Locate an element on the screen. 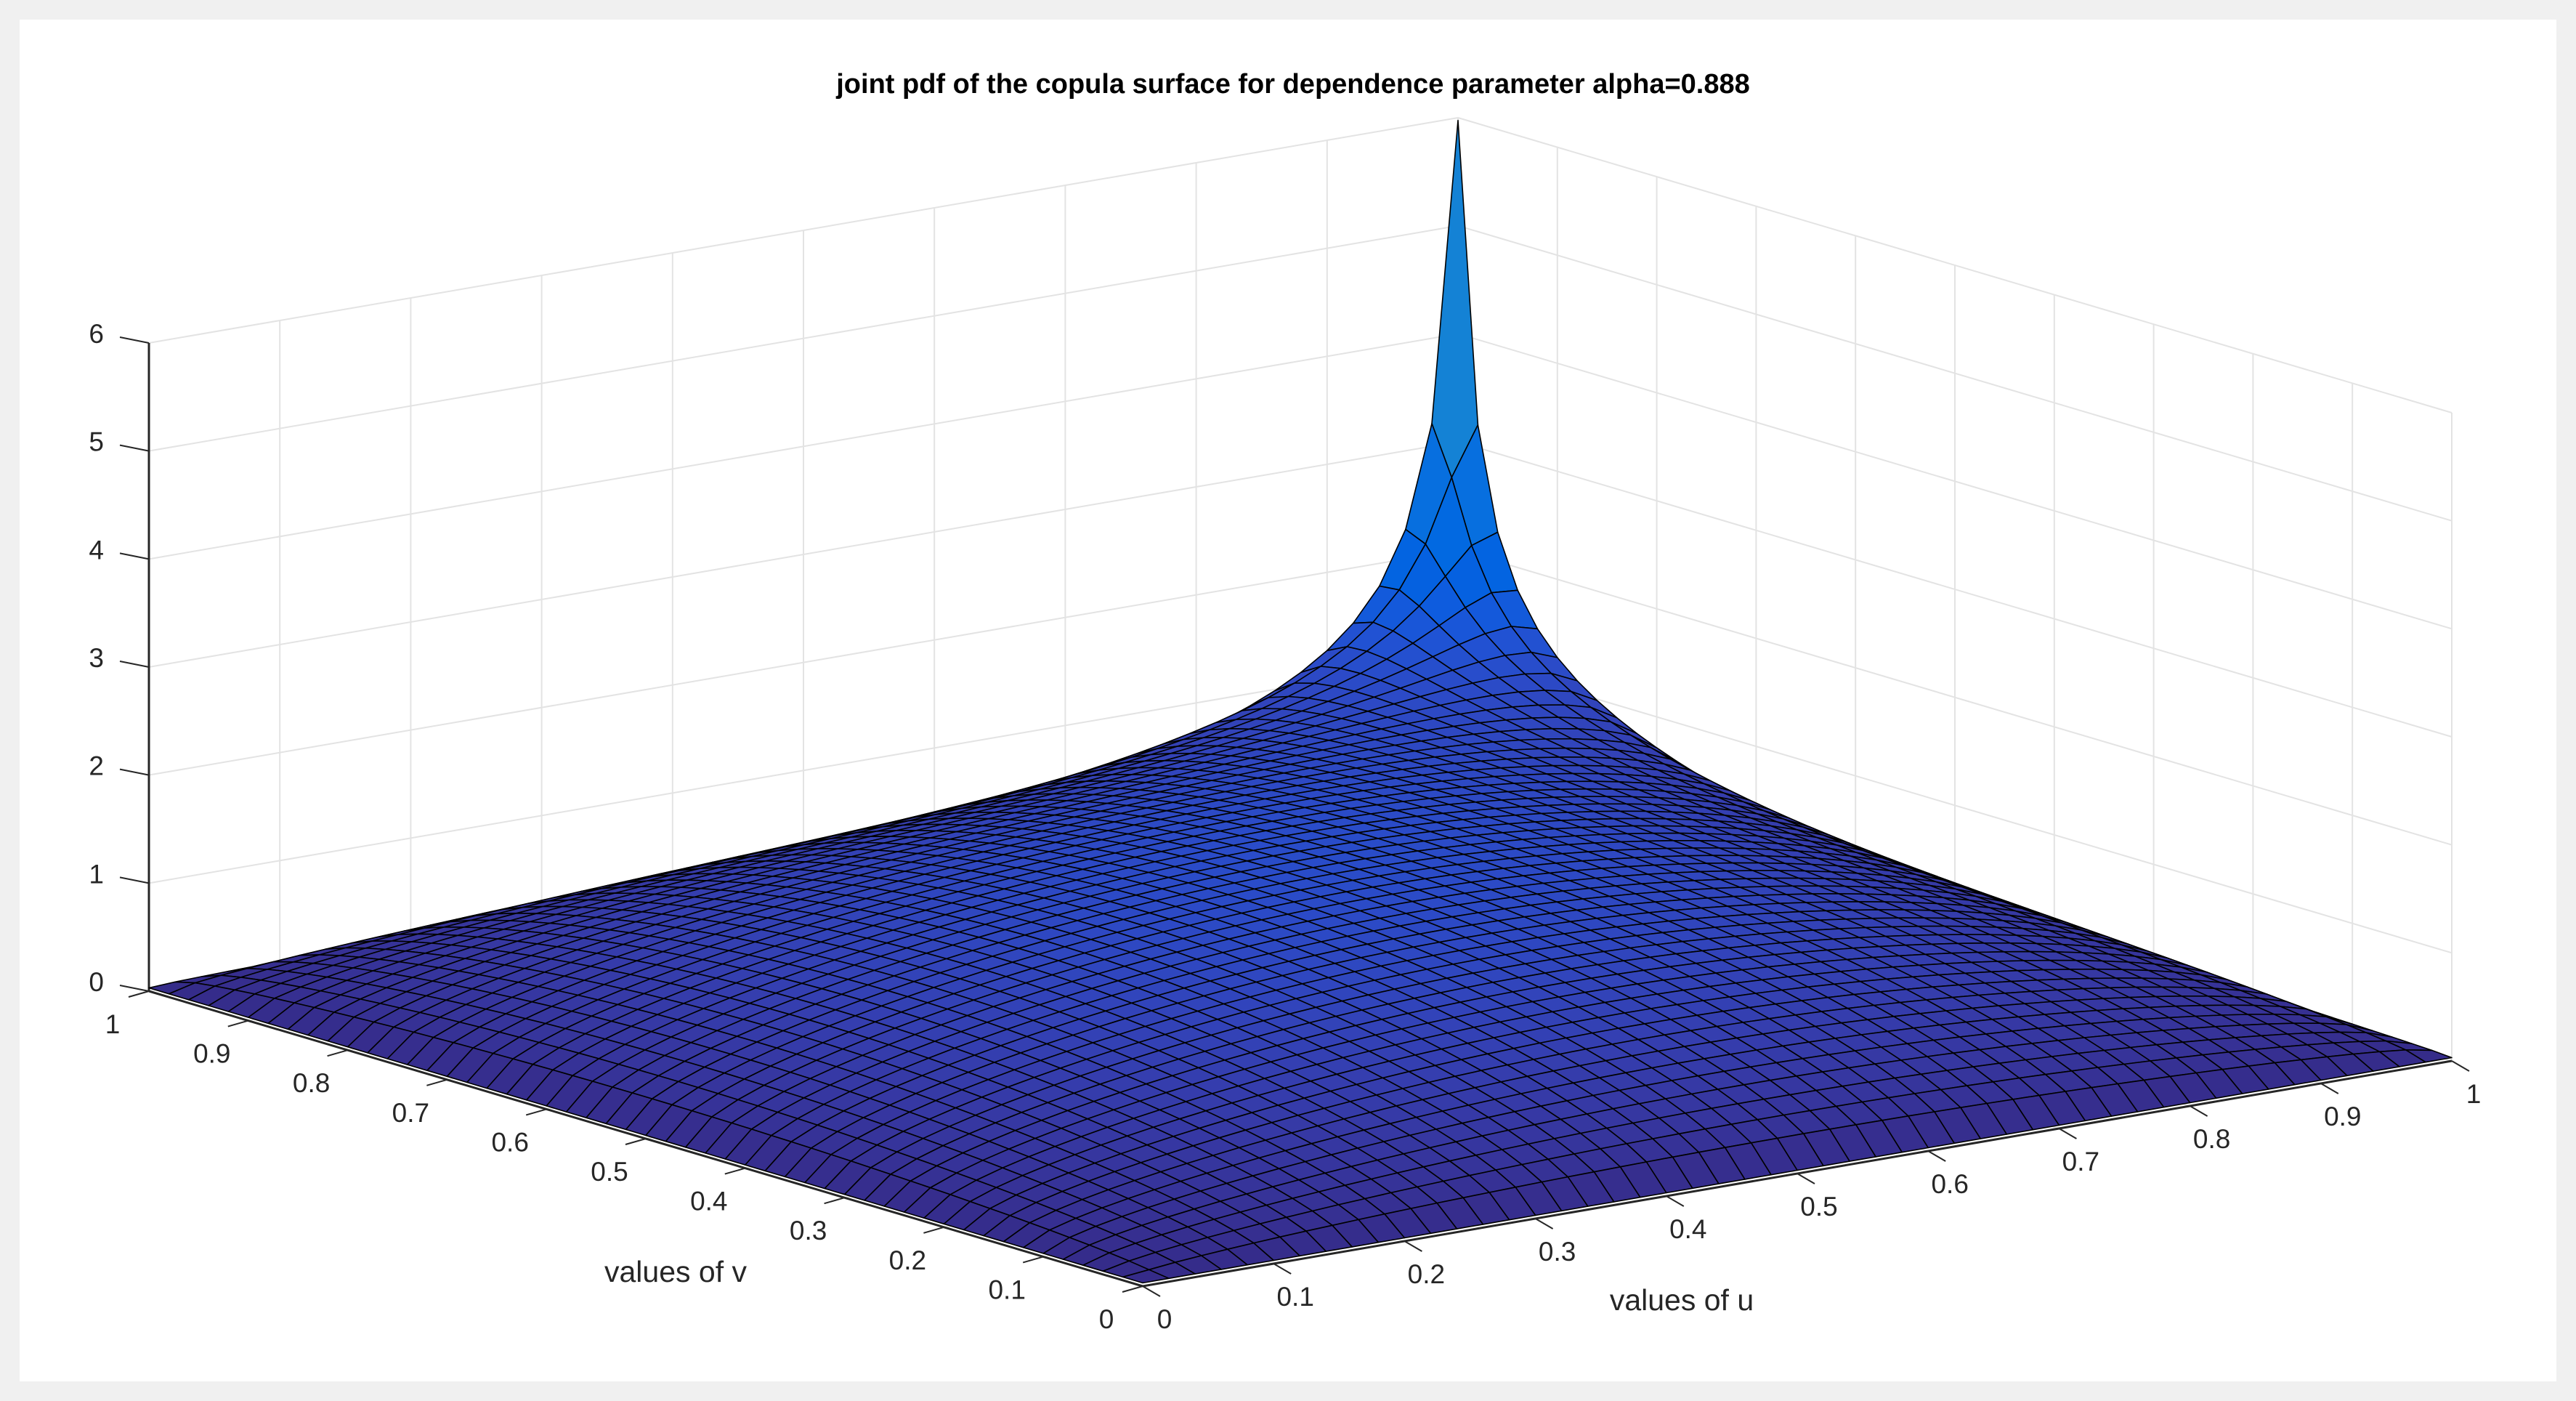 This screenshot has width=2576, height=1401. x-tick-label: 1 is located at coordinates (2474, 1094).